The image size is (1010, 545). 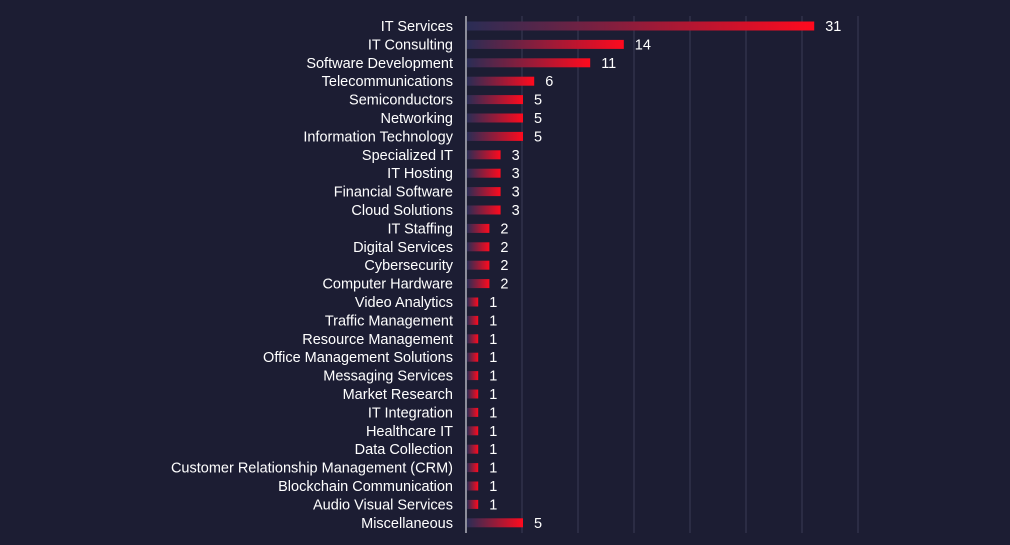 What do you see at coordinates (549, 82) in the screenshot?
I see `value-label: 6` at bounding box center [549, 82].